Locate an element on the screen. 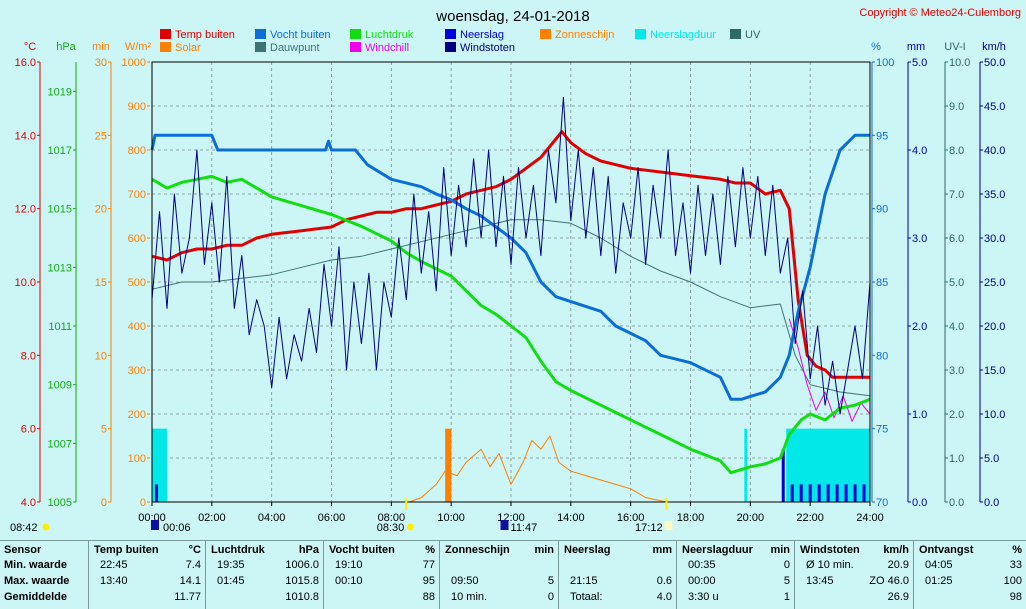 This screenshot has height=609, width=1026. sun-low-time: 00:06 is located at coordinates (177, 528).